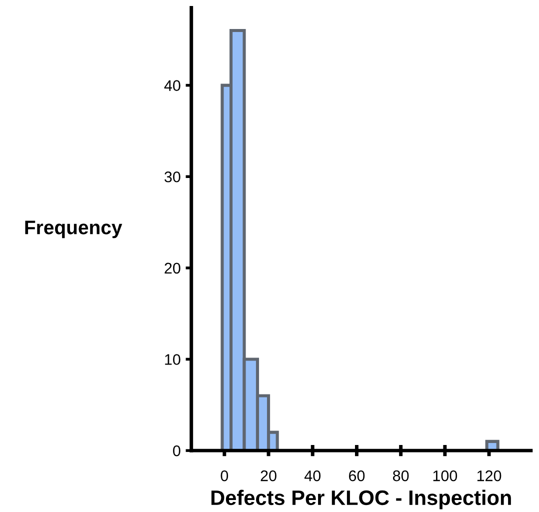  What do you see at coordinates (172, 176) in the screenshot?
I see `y-tick-label: 30` at bounding box center [172, 176].